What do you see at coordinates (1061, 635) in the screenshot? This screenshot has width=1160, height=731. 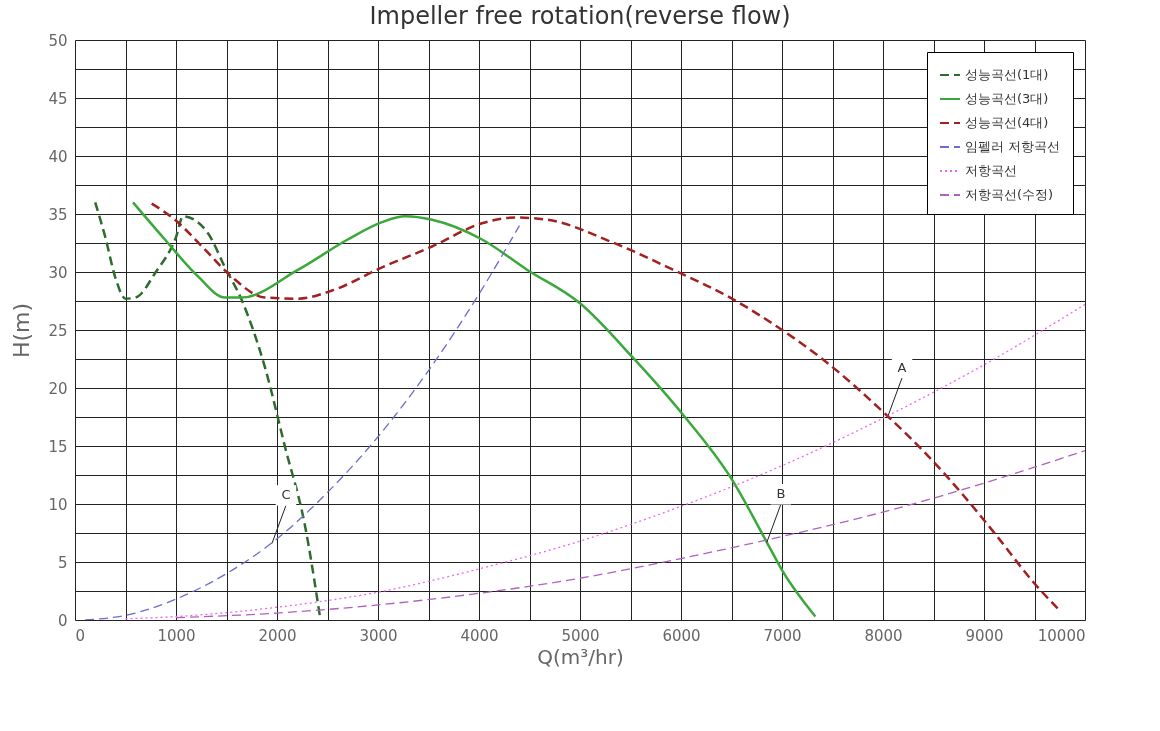 I see `x-tick-label: 10000` at bounding box center [1061, 635].